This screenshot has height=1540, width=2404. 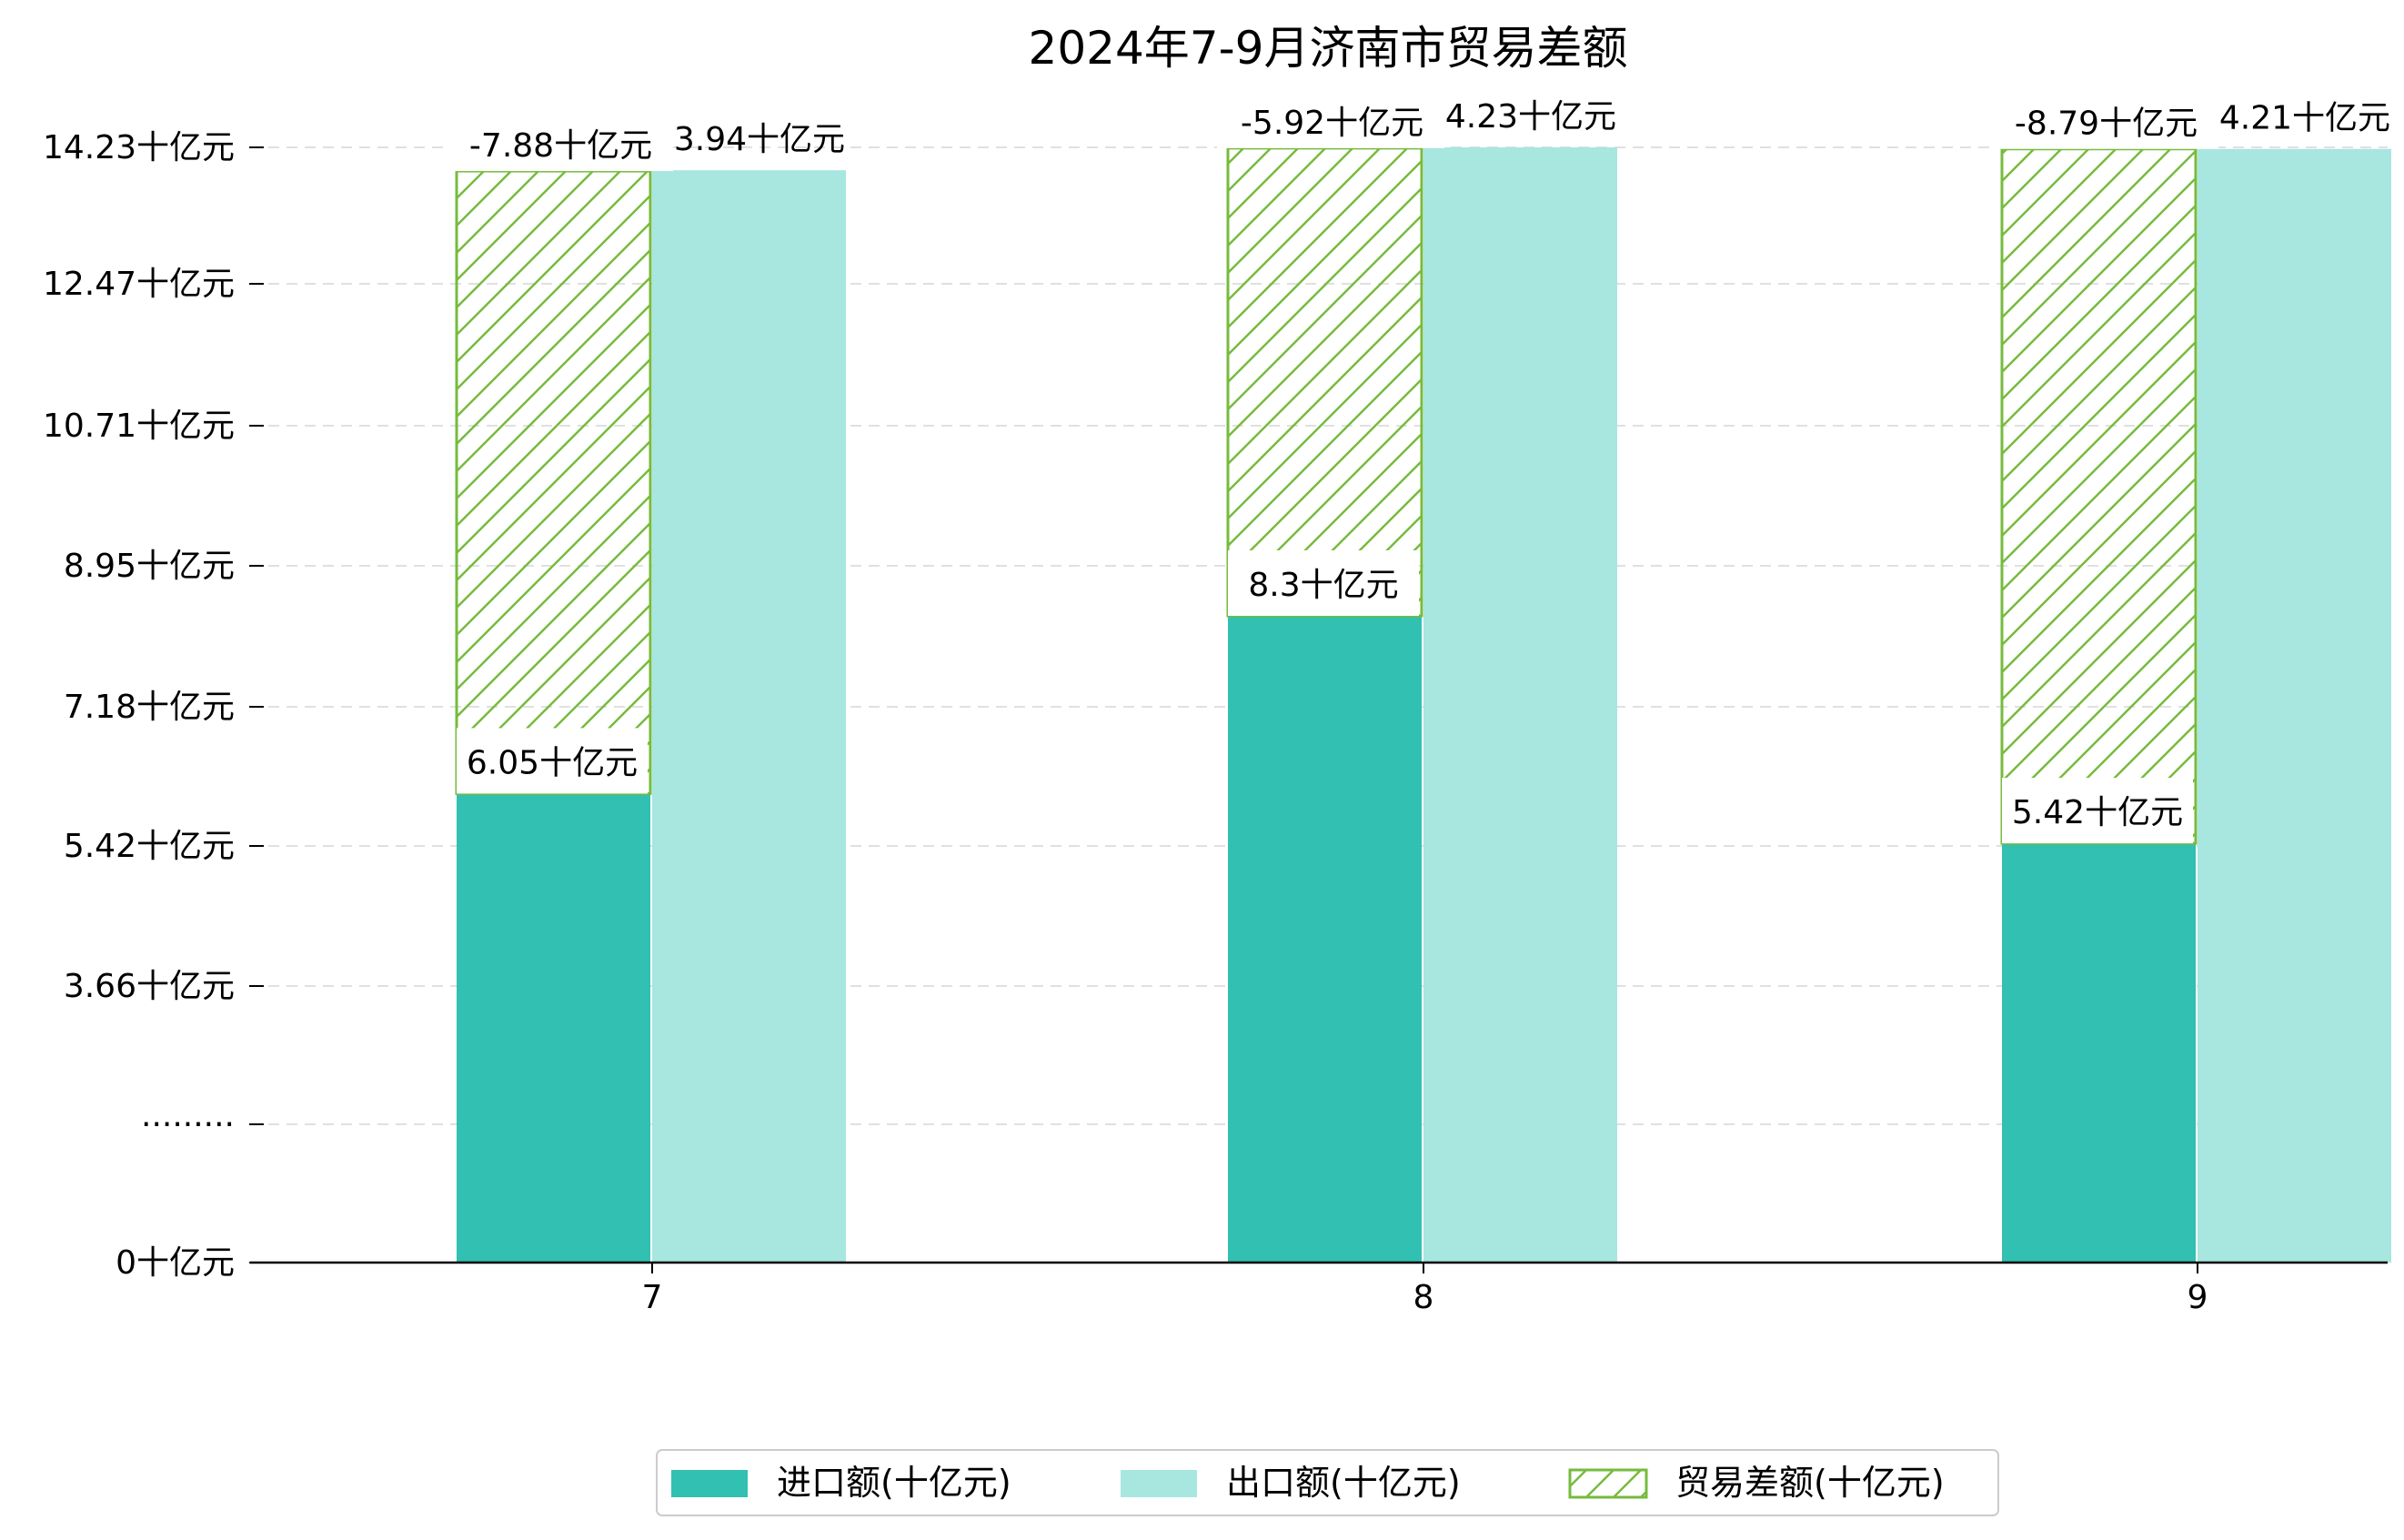 I want to click on import-label-group: 6.05十亿元, so click(x=552, y=761).